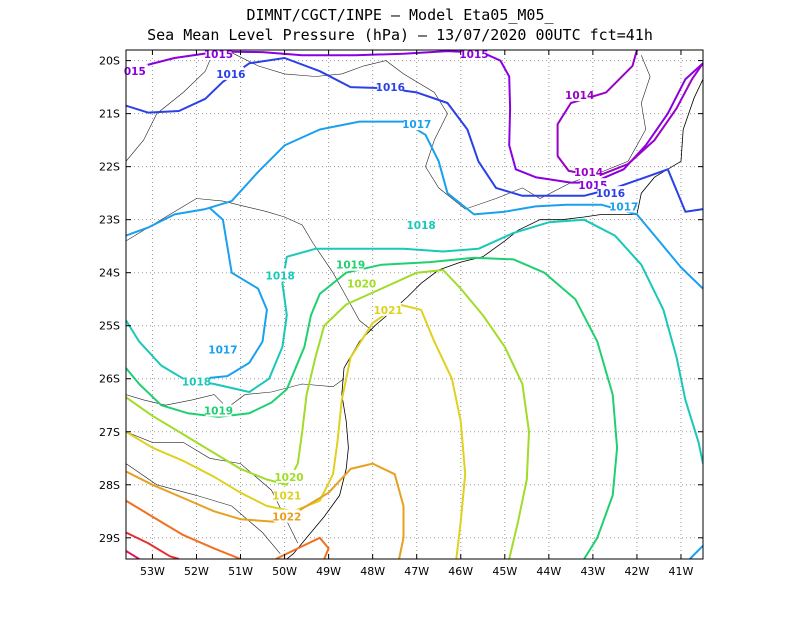 This screenshot has height=618, width=800. What do you see at coordinates (681, 571) in the screenshot?
I see `lon-tick-label: 41W` at bounding box center [681, 571].